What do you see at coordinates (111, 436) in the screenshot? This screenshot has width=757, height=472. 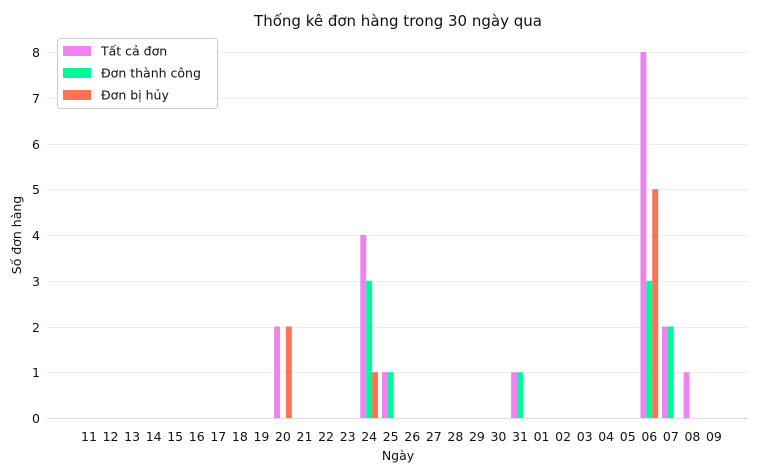 I see `x-tick-label: 12` at bounding box center [111, 436].